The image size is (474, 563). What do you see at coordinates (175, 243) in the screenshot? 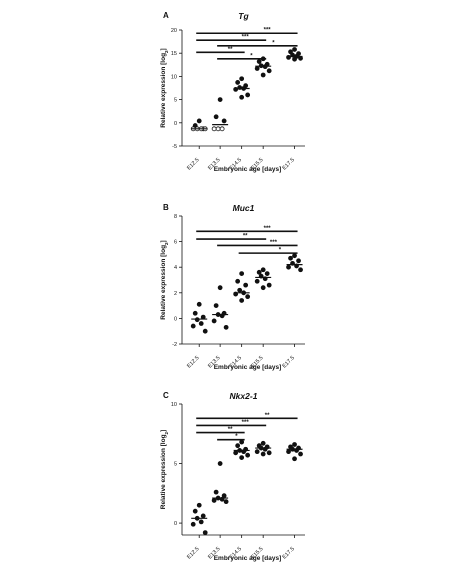
I see `y-tick-label: 6` at bounding box center [175, 243].